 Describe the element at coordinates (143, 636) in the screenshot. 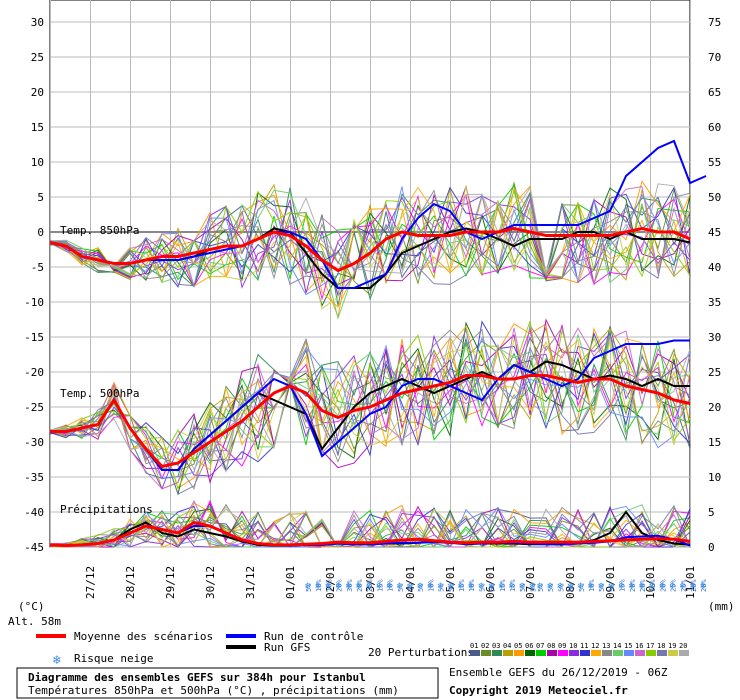

I see `legend-mean: Moyenne des scénarios` at that location.